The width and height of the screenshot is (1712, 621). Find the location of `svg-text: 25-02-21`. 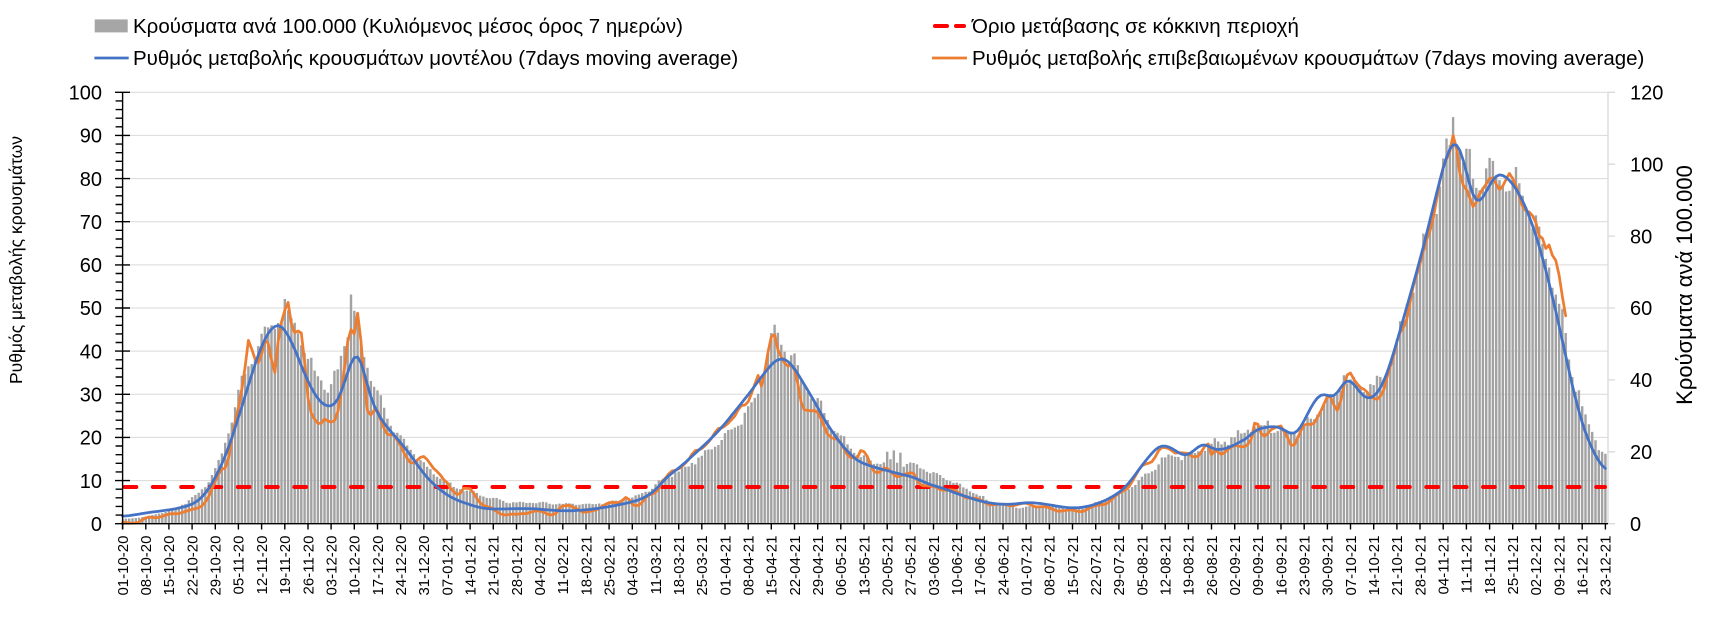

svg-text: 25-02-21 is located at coordinates (609, 566).